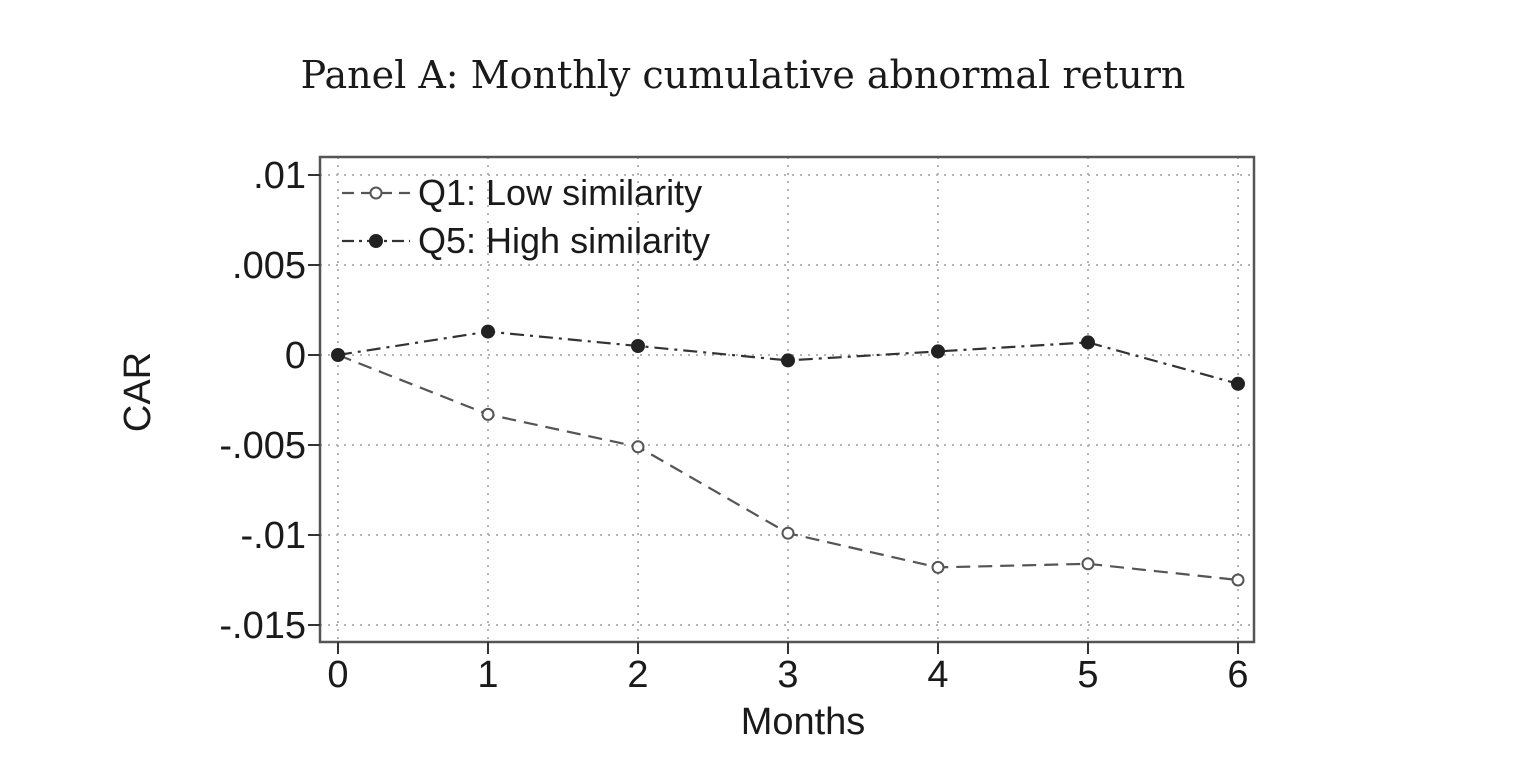  Describe the element at coordinates (937, 675) in the screenshot. I see `x-tick-label: 4` at that location.